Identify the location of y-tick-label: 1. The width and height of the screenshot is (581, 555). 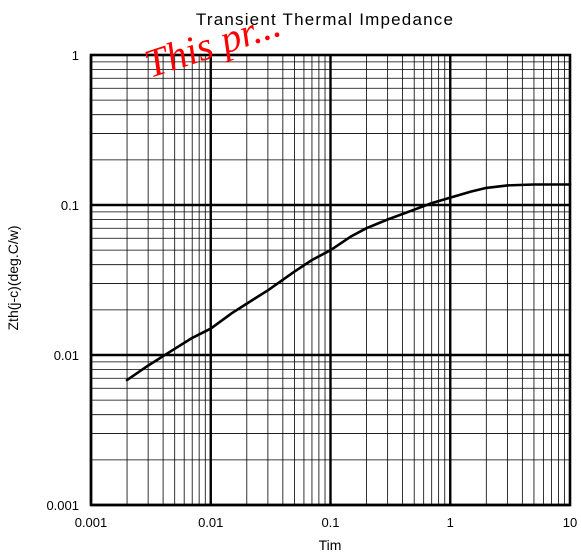
(75, 55).